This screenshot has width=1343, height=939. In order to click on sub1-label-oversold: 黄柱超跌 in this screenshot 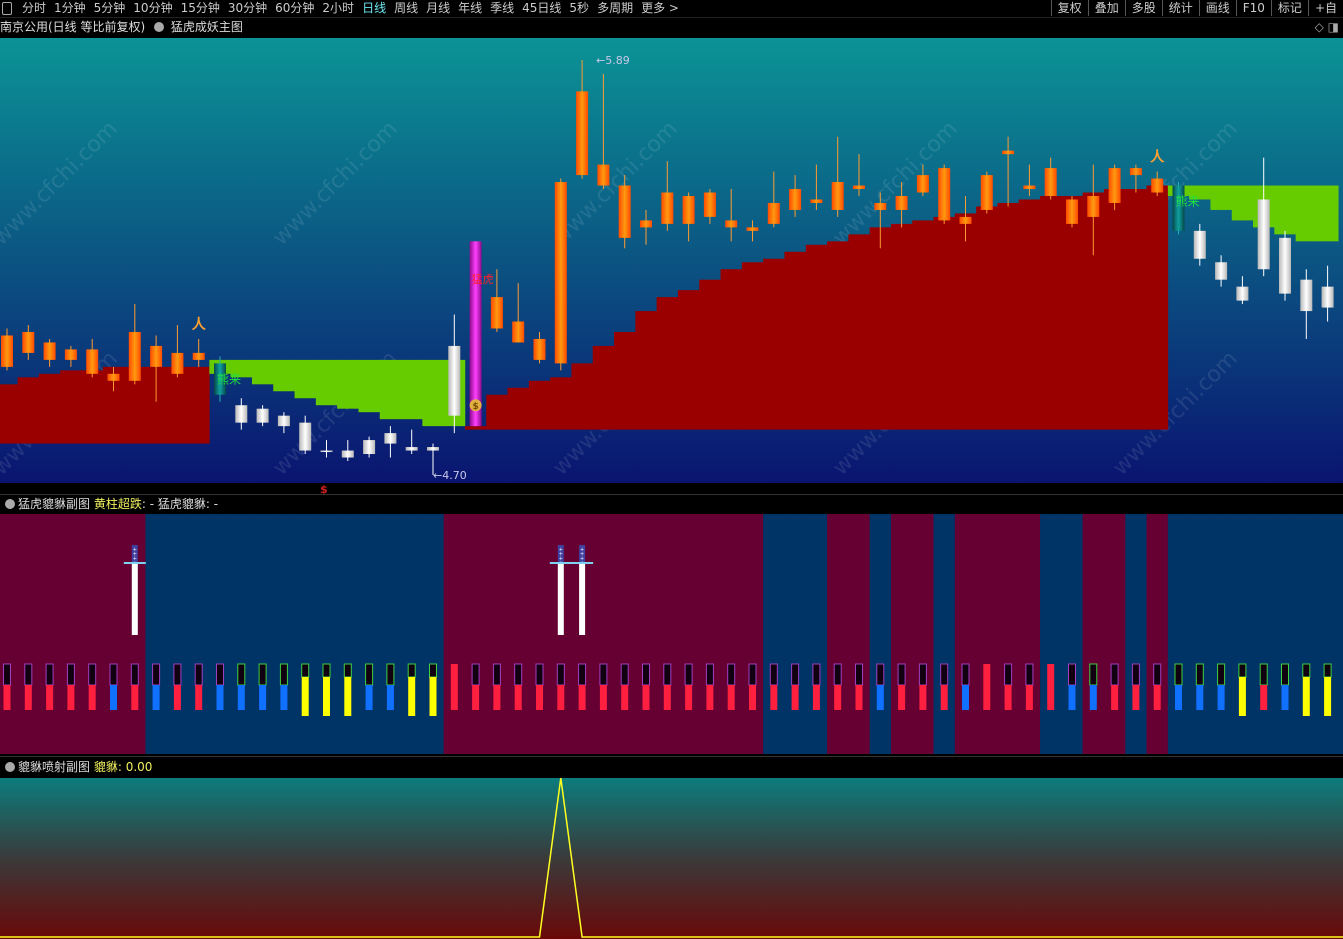, I will do `click(117, 504)`.